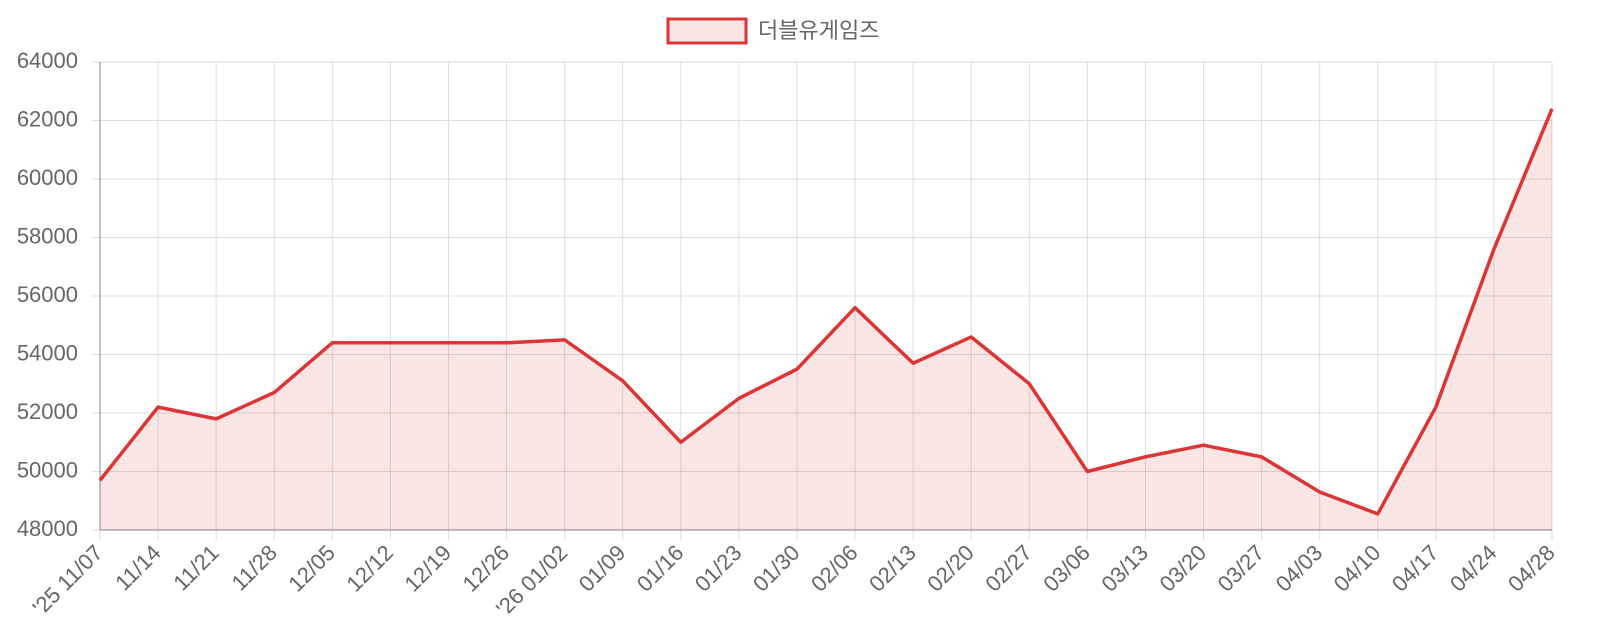 Image resolution: width=1600 pixels, height=640 pixels. What do you see at coordinates (195, 567) in the screenshot?
I see `x-tick-label: 11/21` at bounding box center [195, 567].